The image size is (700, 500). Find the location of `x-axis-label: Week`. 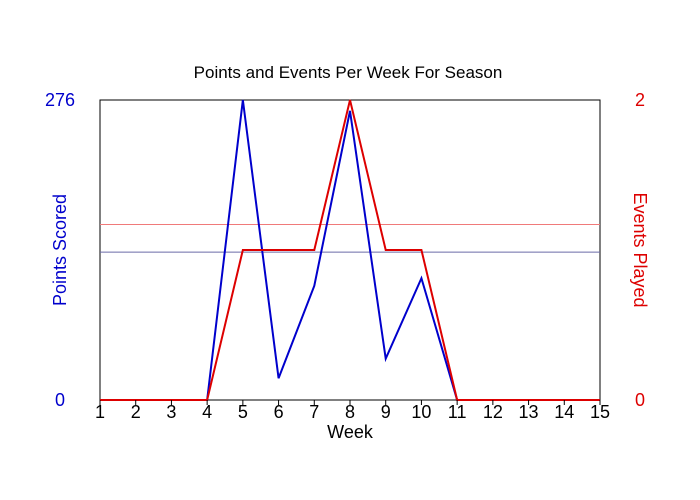

x-axis-label: Week is located at coordinates (350, 432).